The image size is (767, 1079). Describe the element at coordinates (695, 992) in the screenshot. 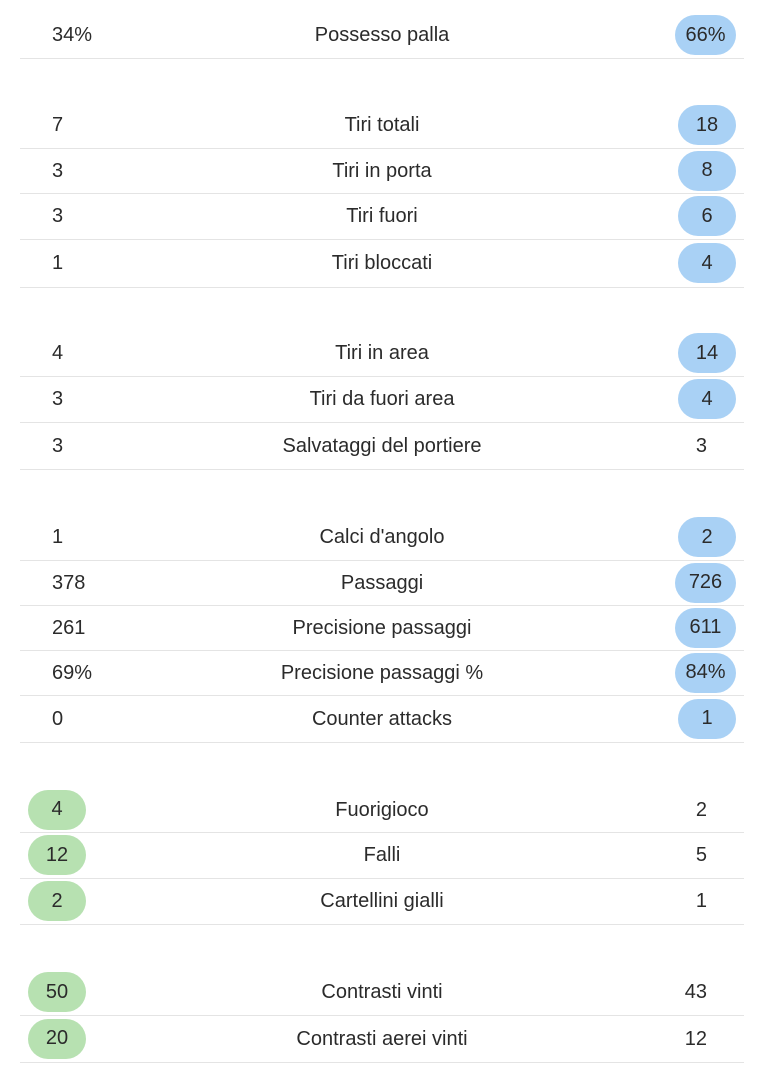

I see `away-value: 43` at that location.